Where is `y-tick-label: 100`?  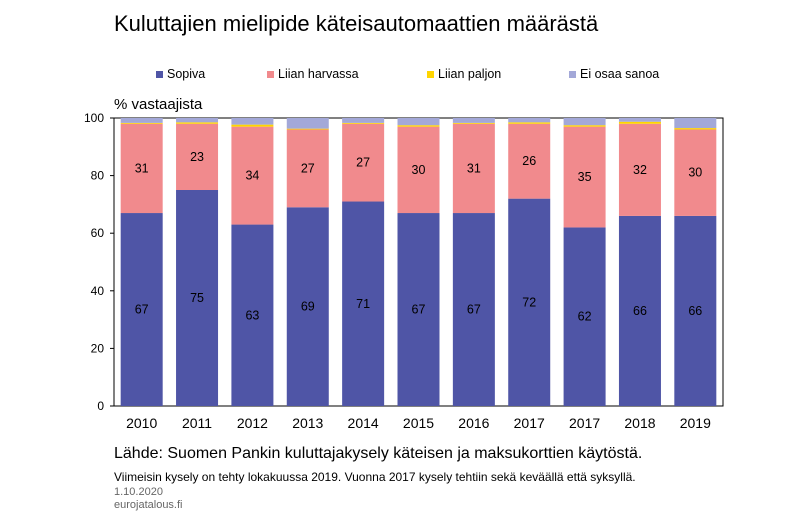 y-tick-label: 100 is located at coordinates (94, 118).